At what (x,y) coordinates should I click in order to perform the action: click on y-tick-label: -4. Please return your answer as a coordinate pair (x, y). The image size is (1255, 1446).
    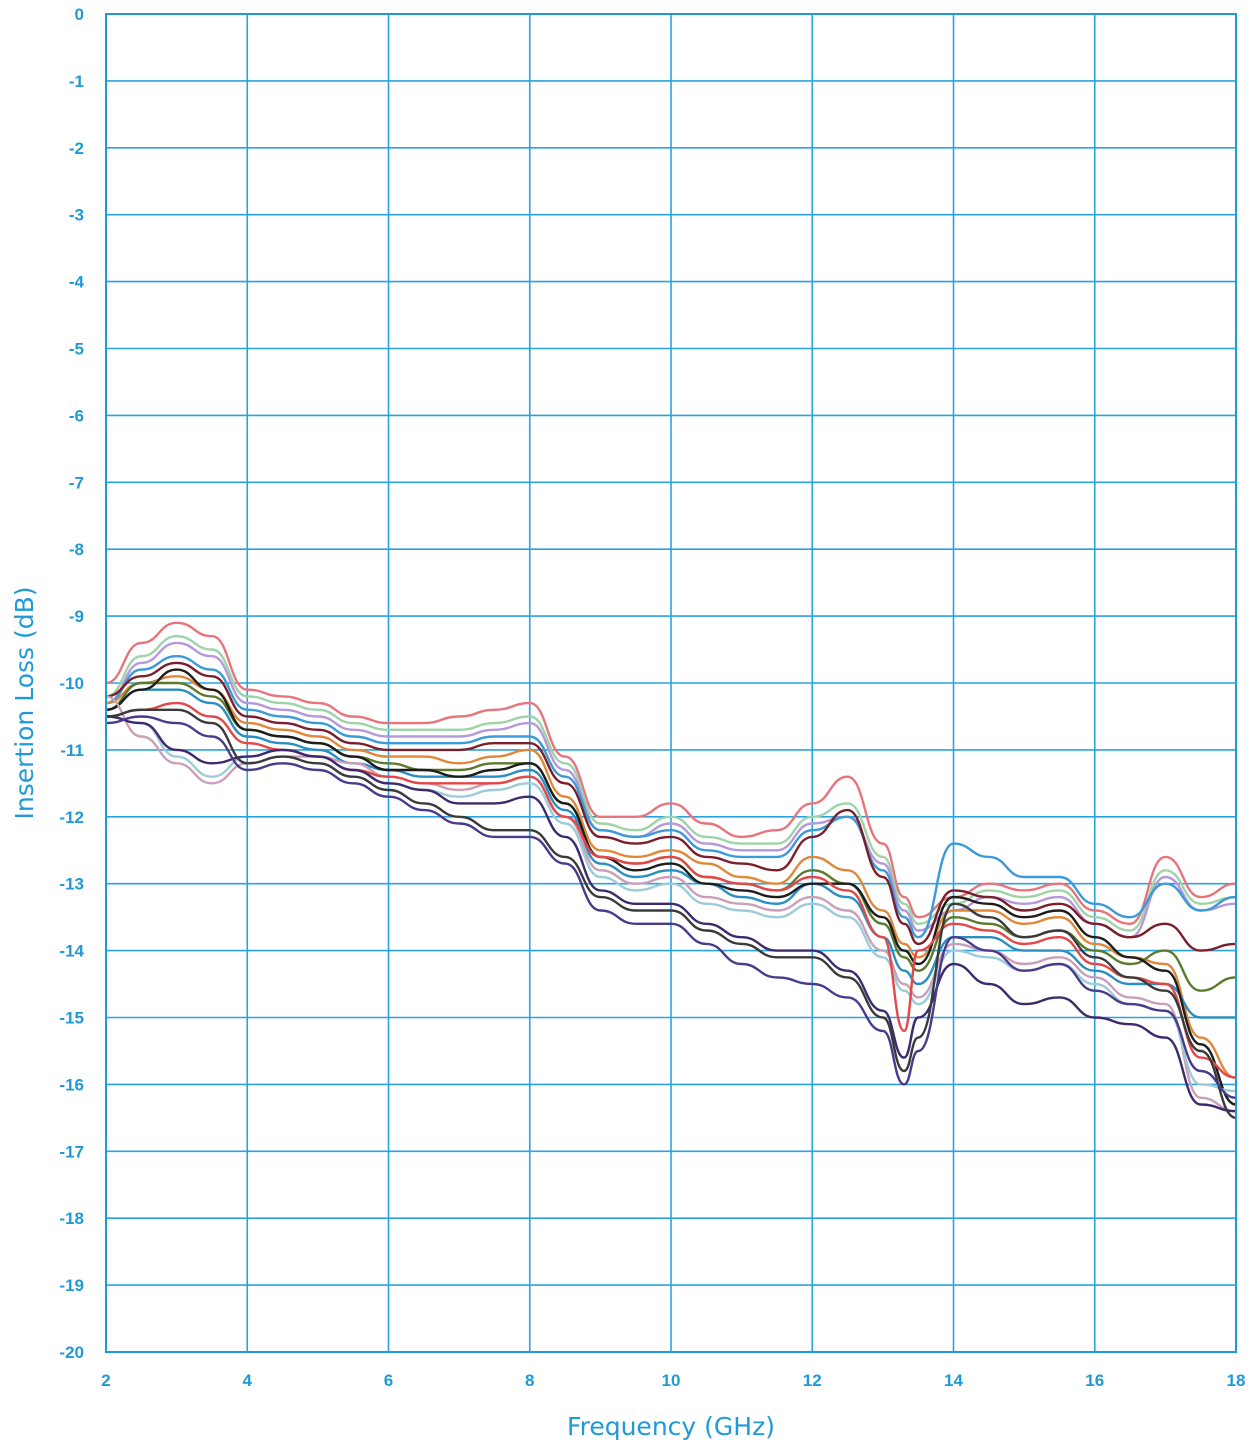
    Looking at the image, I should click on (77, 282).